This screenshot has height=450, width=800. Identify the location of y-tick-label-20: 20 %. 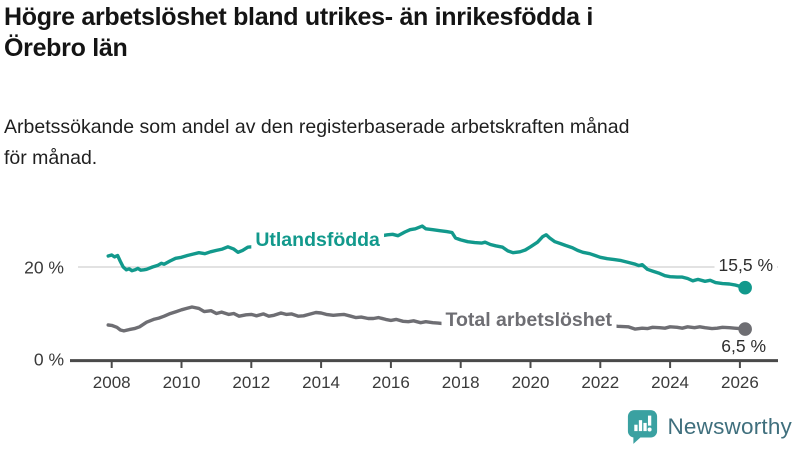
(44, 268).